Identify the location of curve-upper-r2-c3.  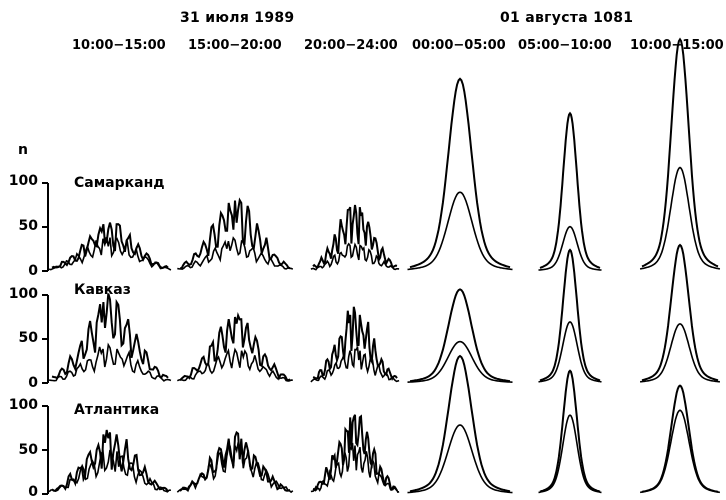
(355, 344).